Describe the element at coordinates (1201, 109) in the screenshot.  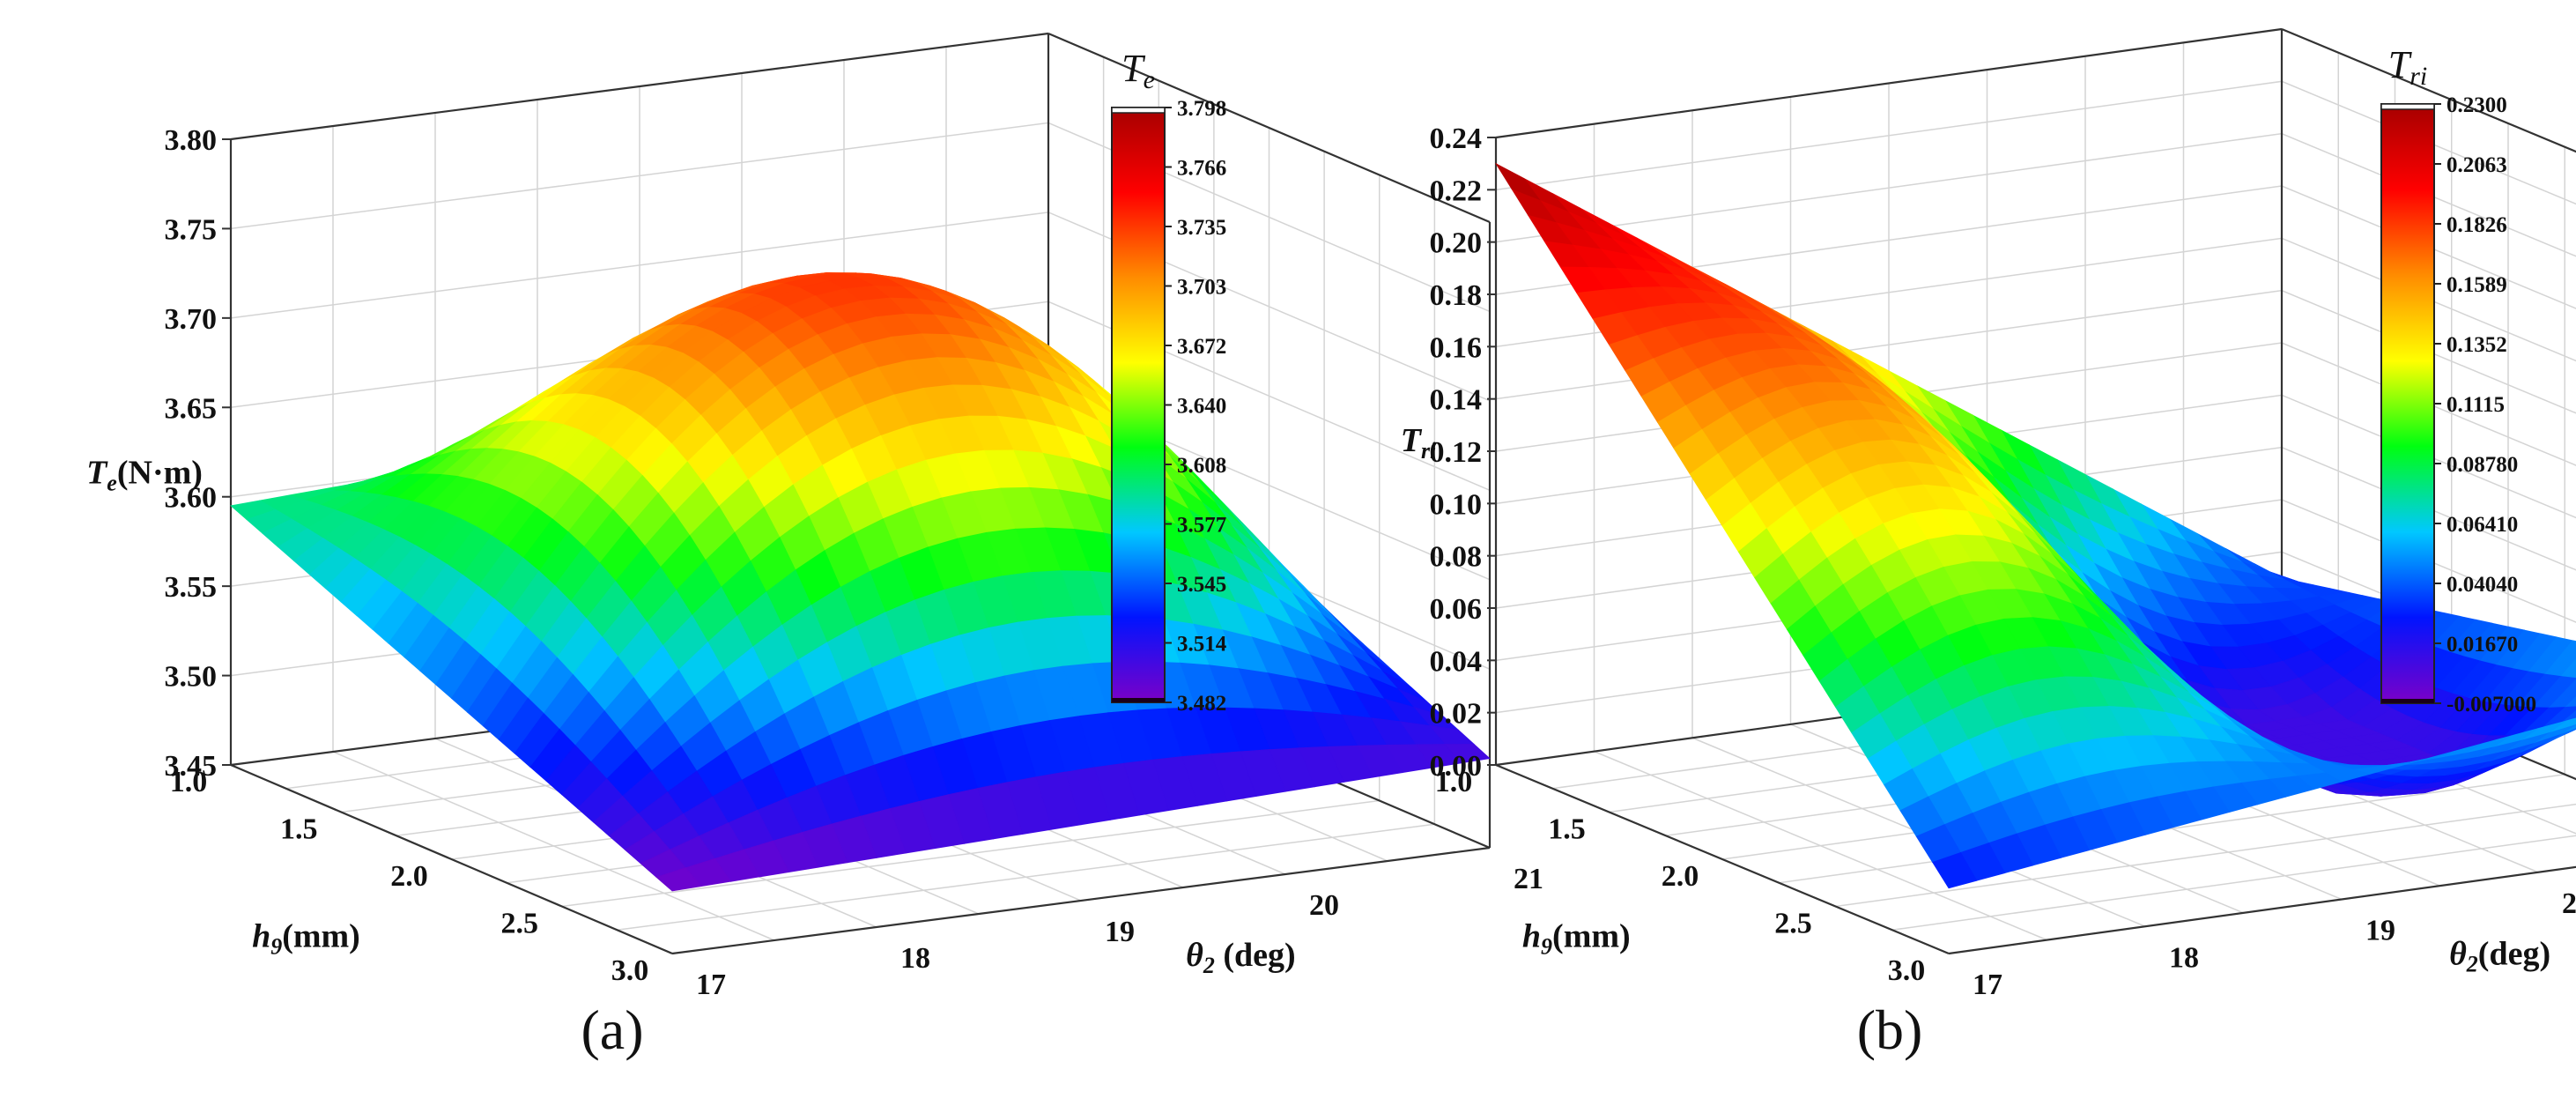
I see `colorbar-tick-label: 3.798` at that location.